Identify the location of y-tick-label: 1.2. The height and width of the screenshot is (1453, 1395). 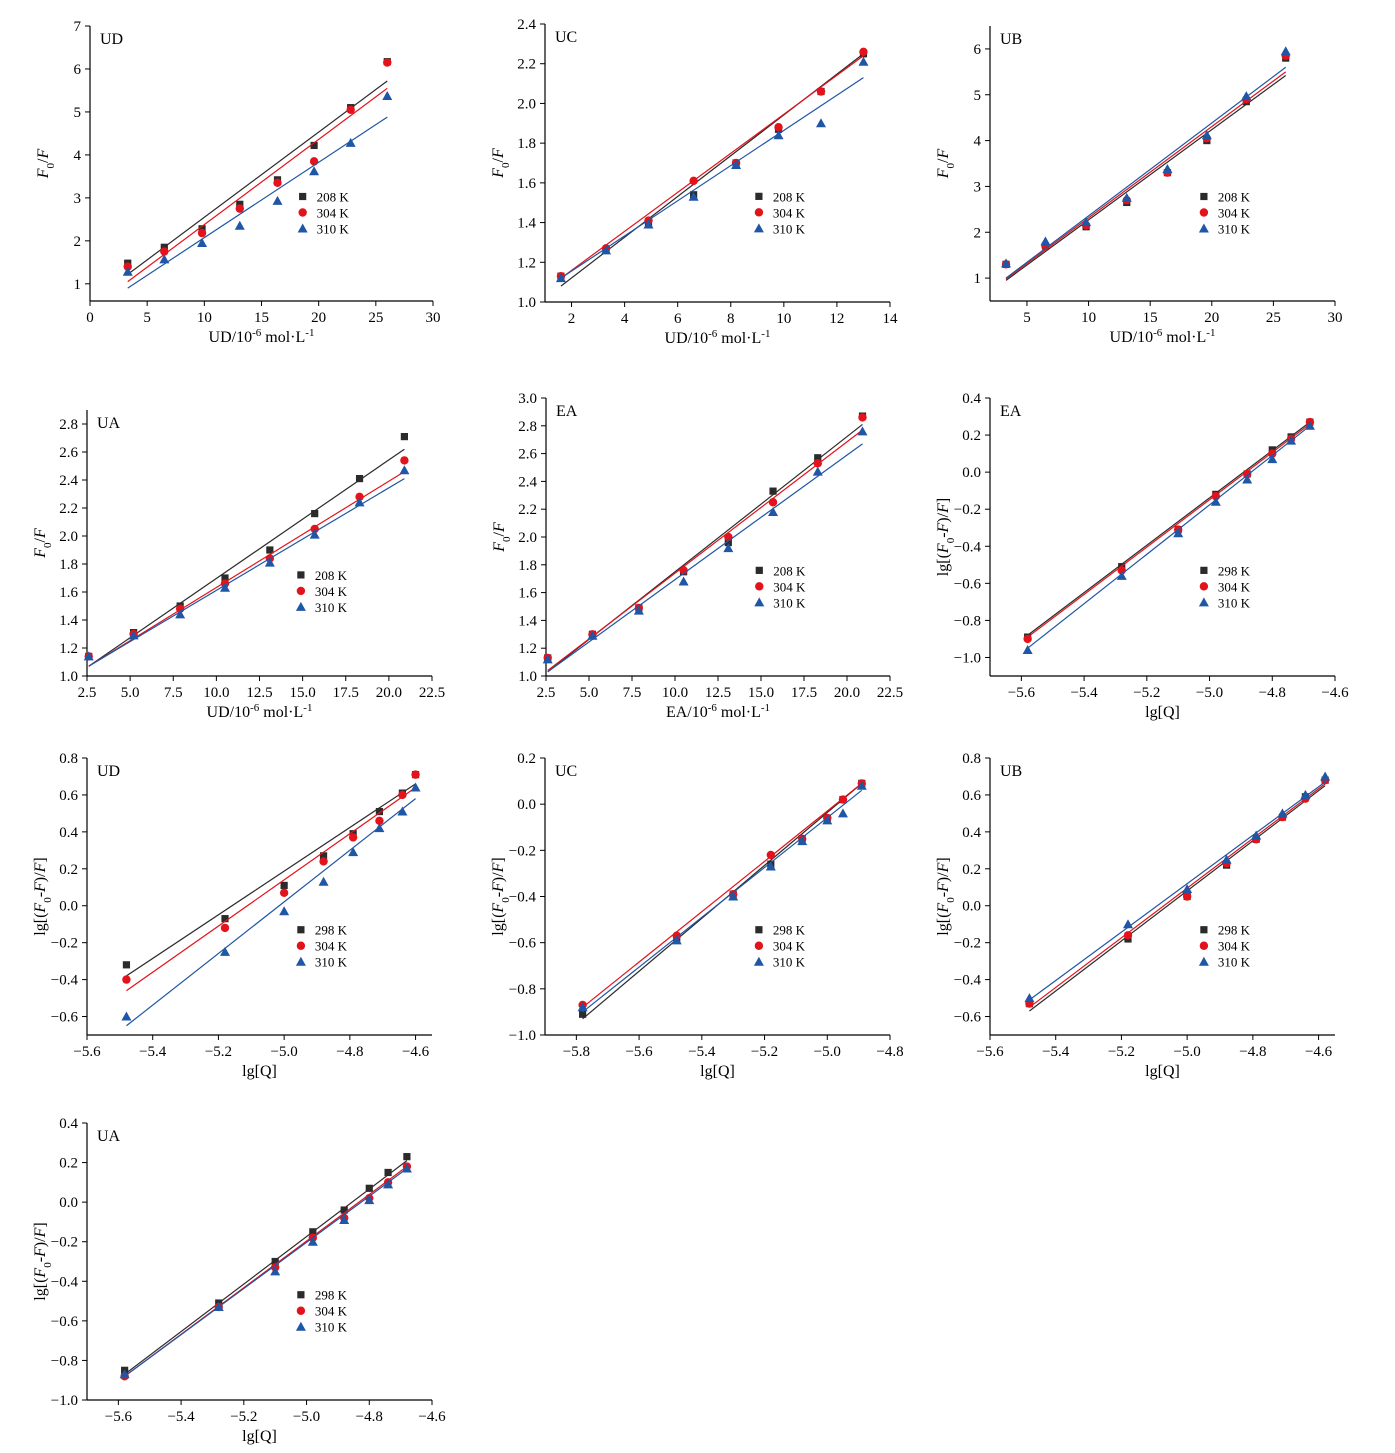
(68, 649).